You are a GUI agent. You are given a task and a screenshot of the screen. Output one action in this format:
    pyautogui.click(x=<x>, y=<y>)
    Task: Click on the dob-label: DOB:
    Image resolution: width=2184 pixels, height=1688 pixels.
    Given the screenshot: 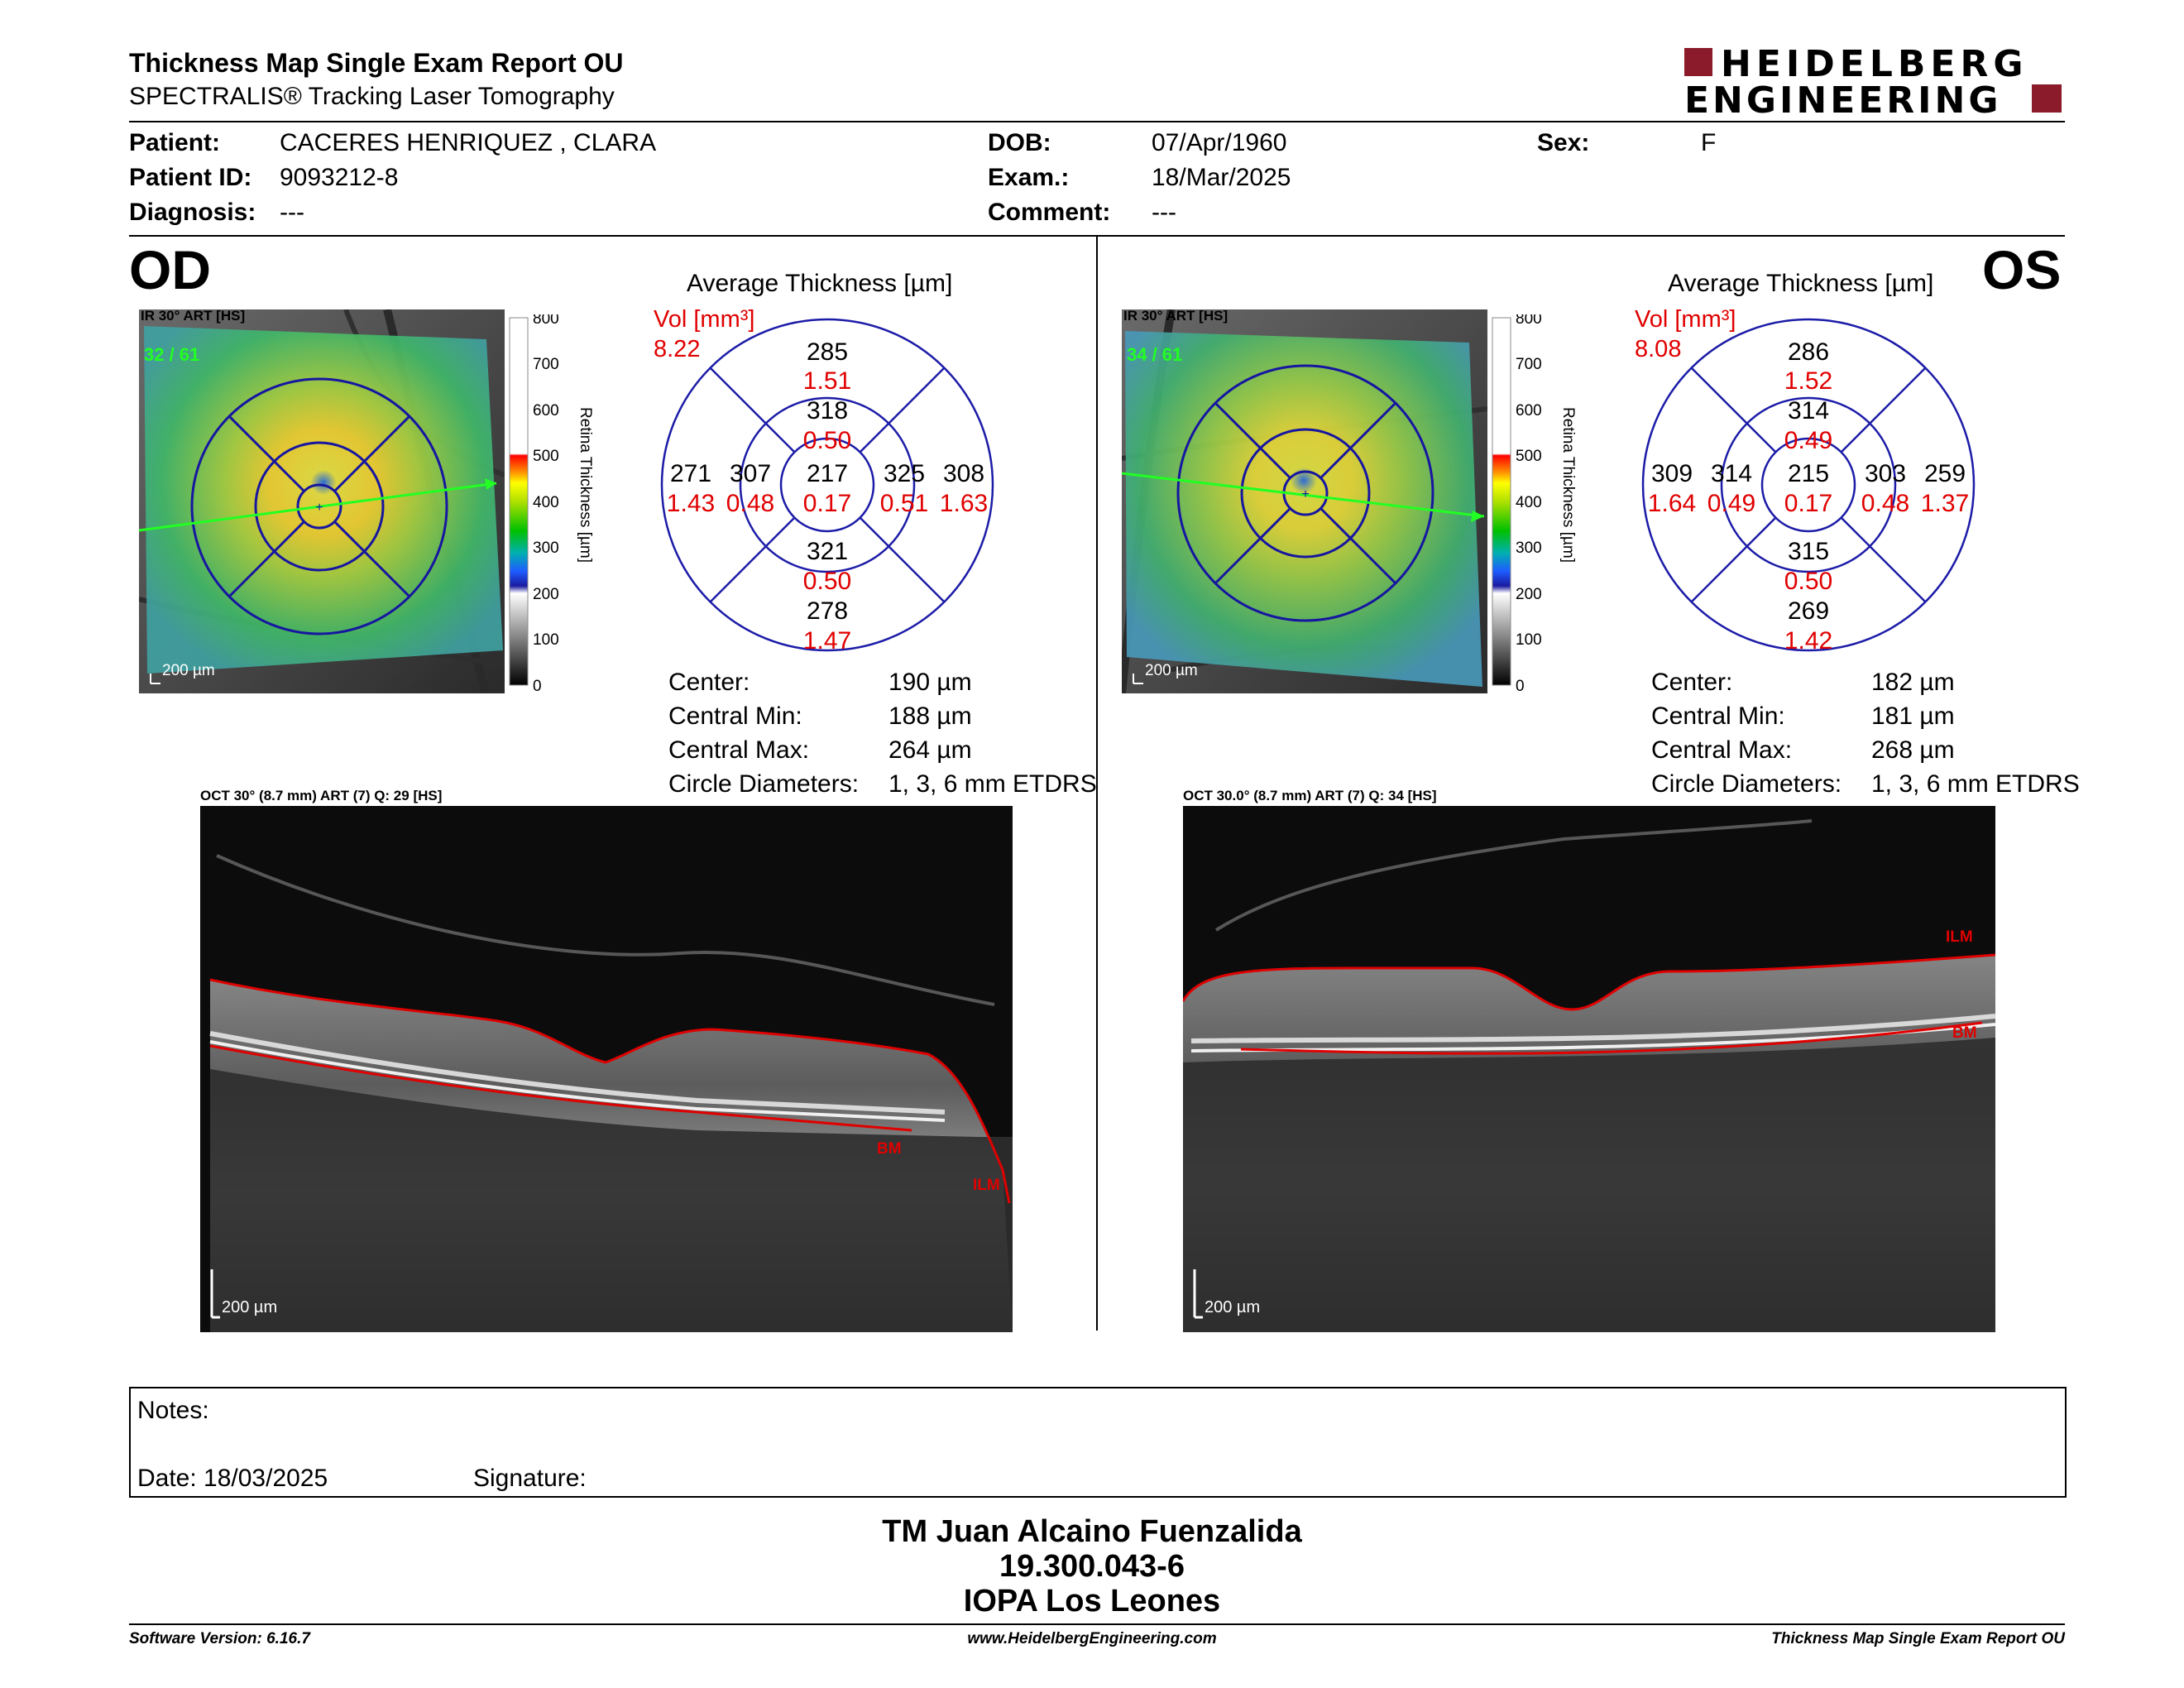 What is the action you would take?
    pyautogui.click(x=1019, y=142)
    